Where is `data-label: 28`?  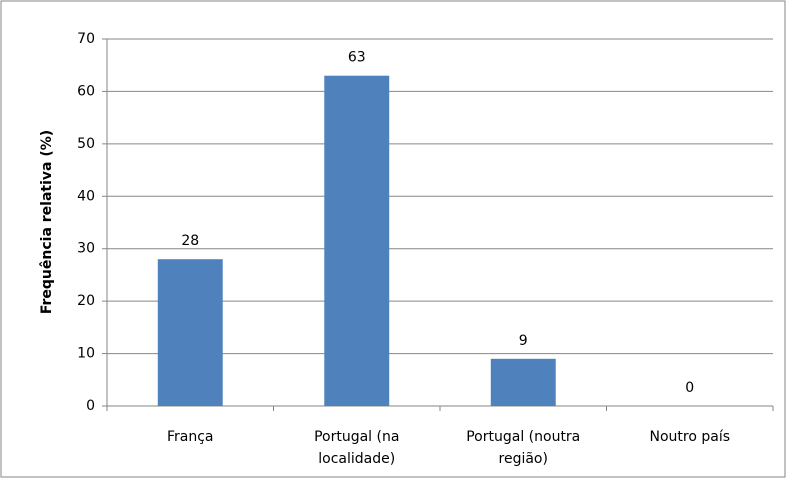 data-label: 28 is located at coordinates (190, 241).